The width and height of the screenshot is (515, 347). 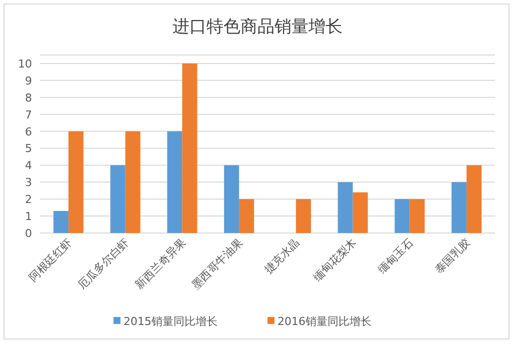 What do you see at coordinates (28, 81) in the screenshot?
I see `y-tick-label: 9` at bounding box center [28, 81].